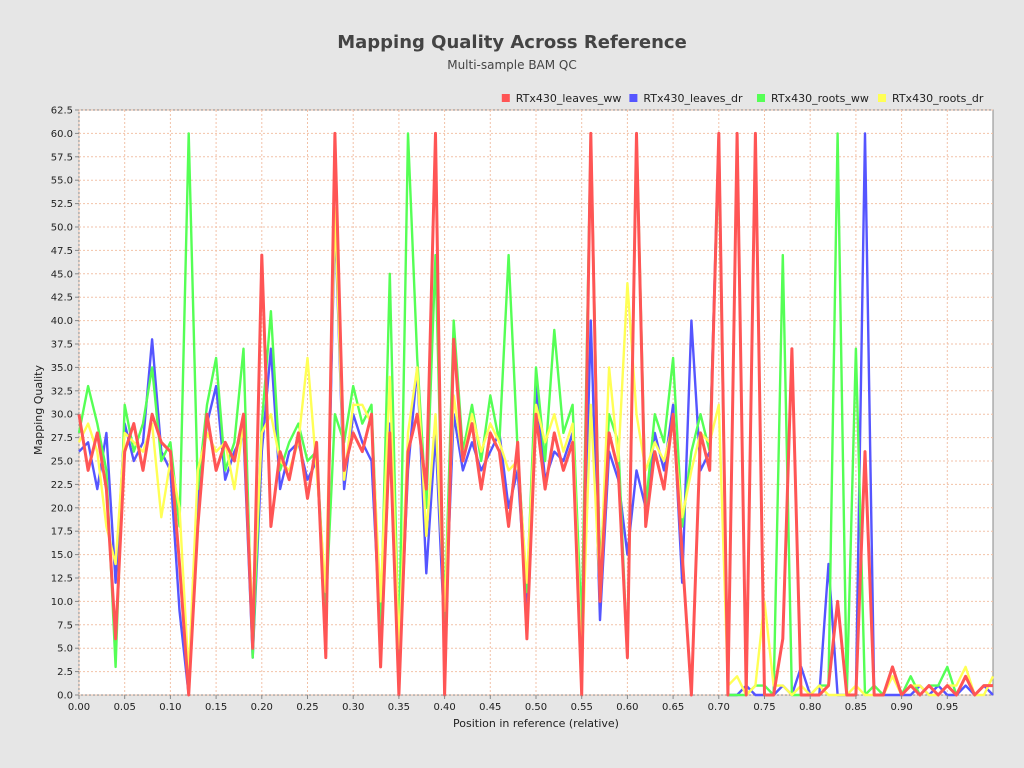 This screenshot has width=1024, height=768. I want to click on x-tick-label: 0.50, so click(536, 707).